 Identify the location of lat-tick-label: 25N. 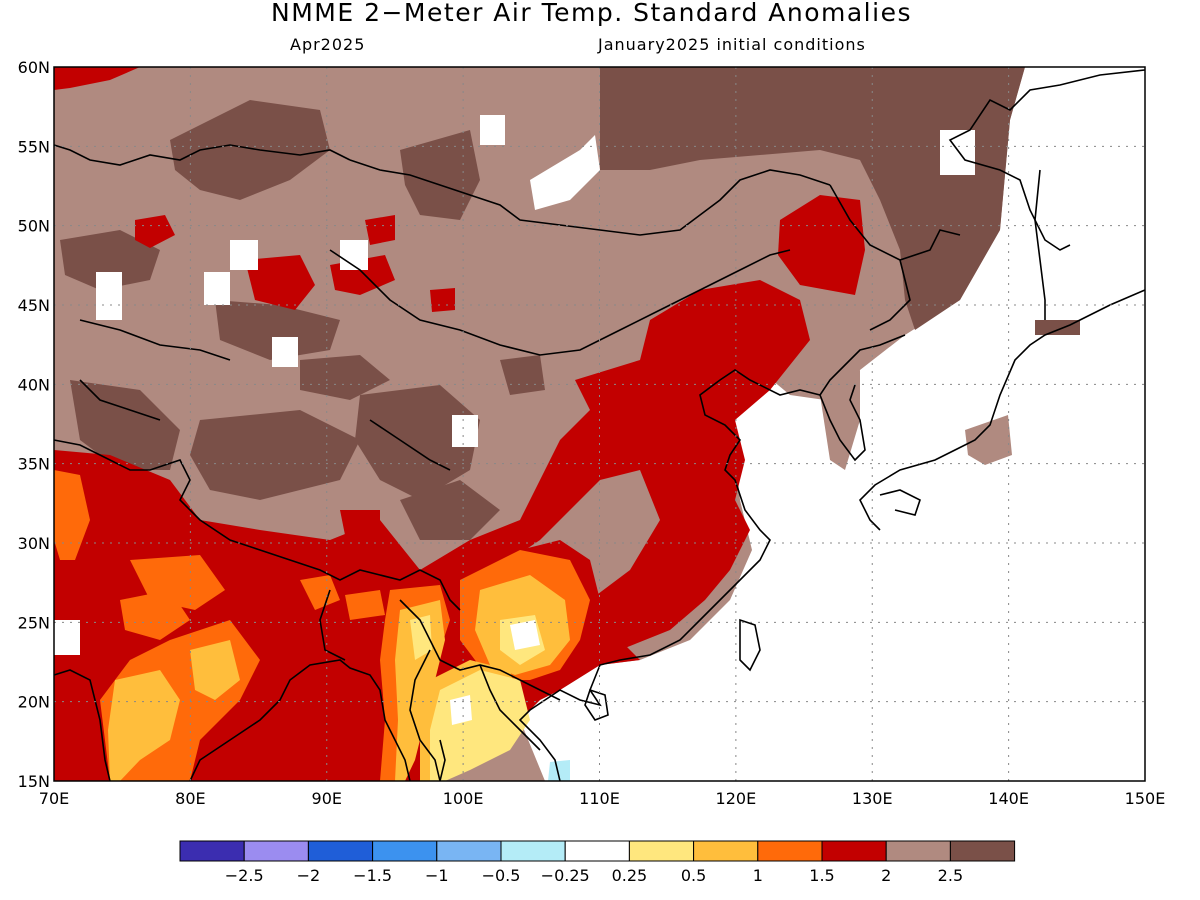
(34, 622).